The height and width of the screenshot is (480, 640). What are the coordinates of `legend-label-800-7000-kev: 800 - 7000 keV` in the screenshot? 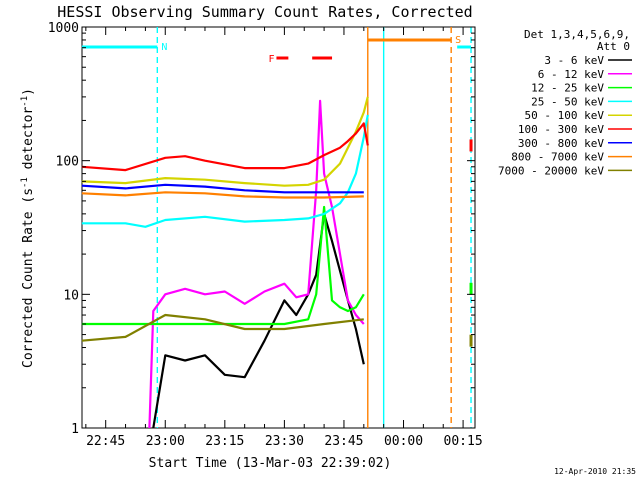 It's located at (557, 157).